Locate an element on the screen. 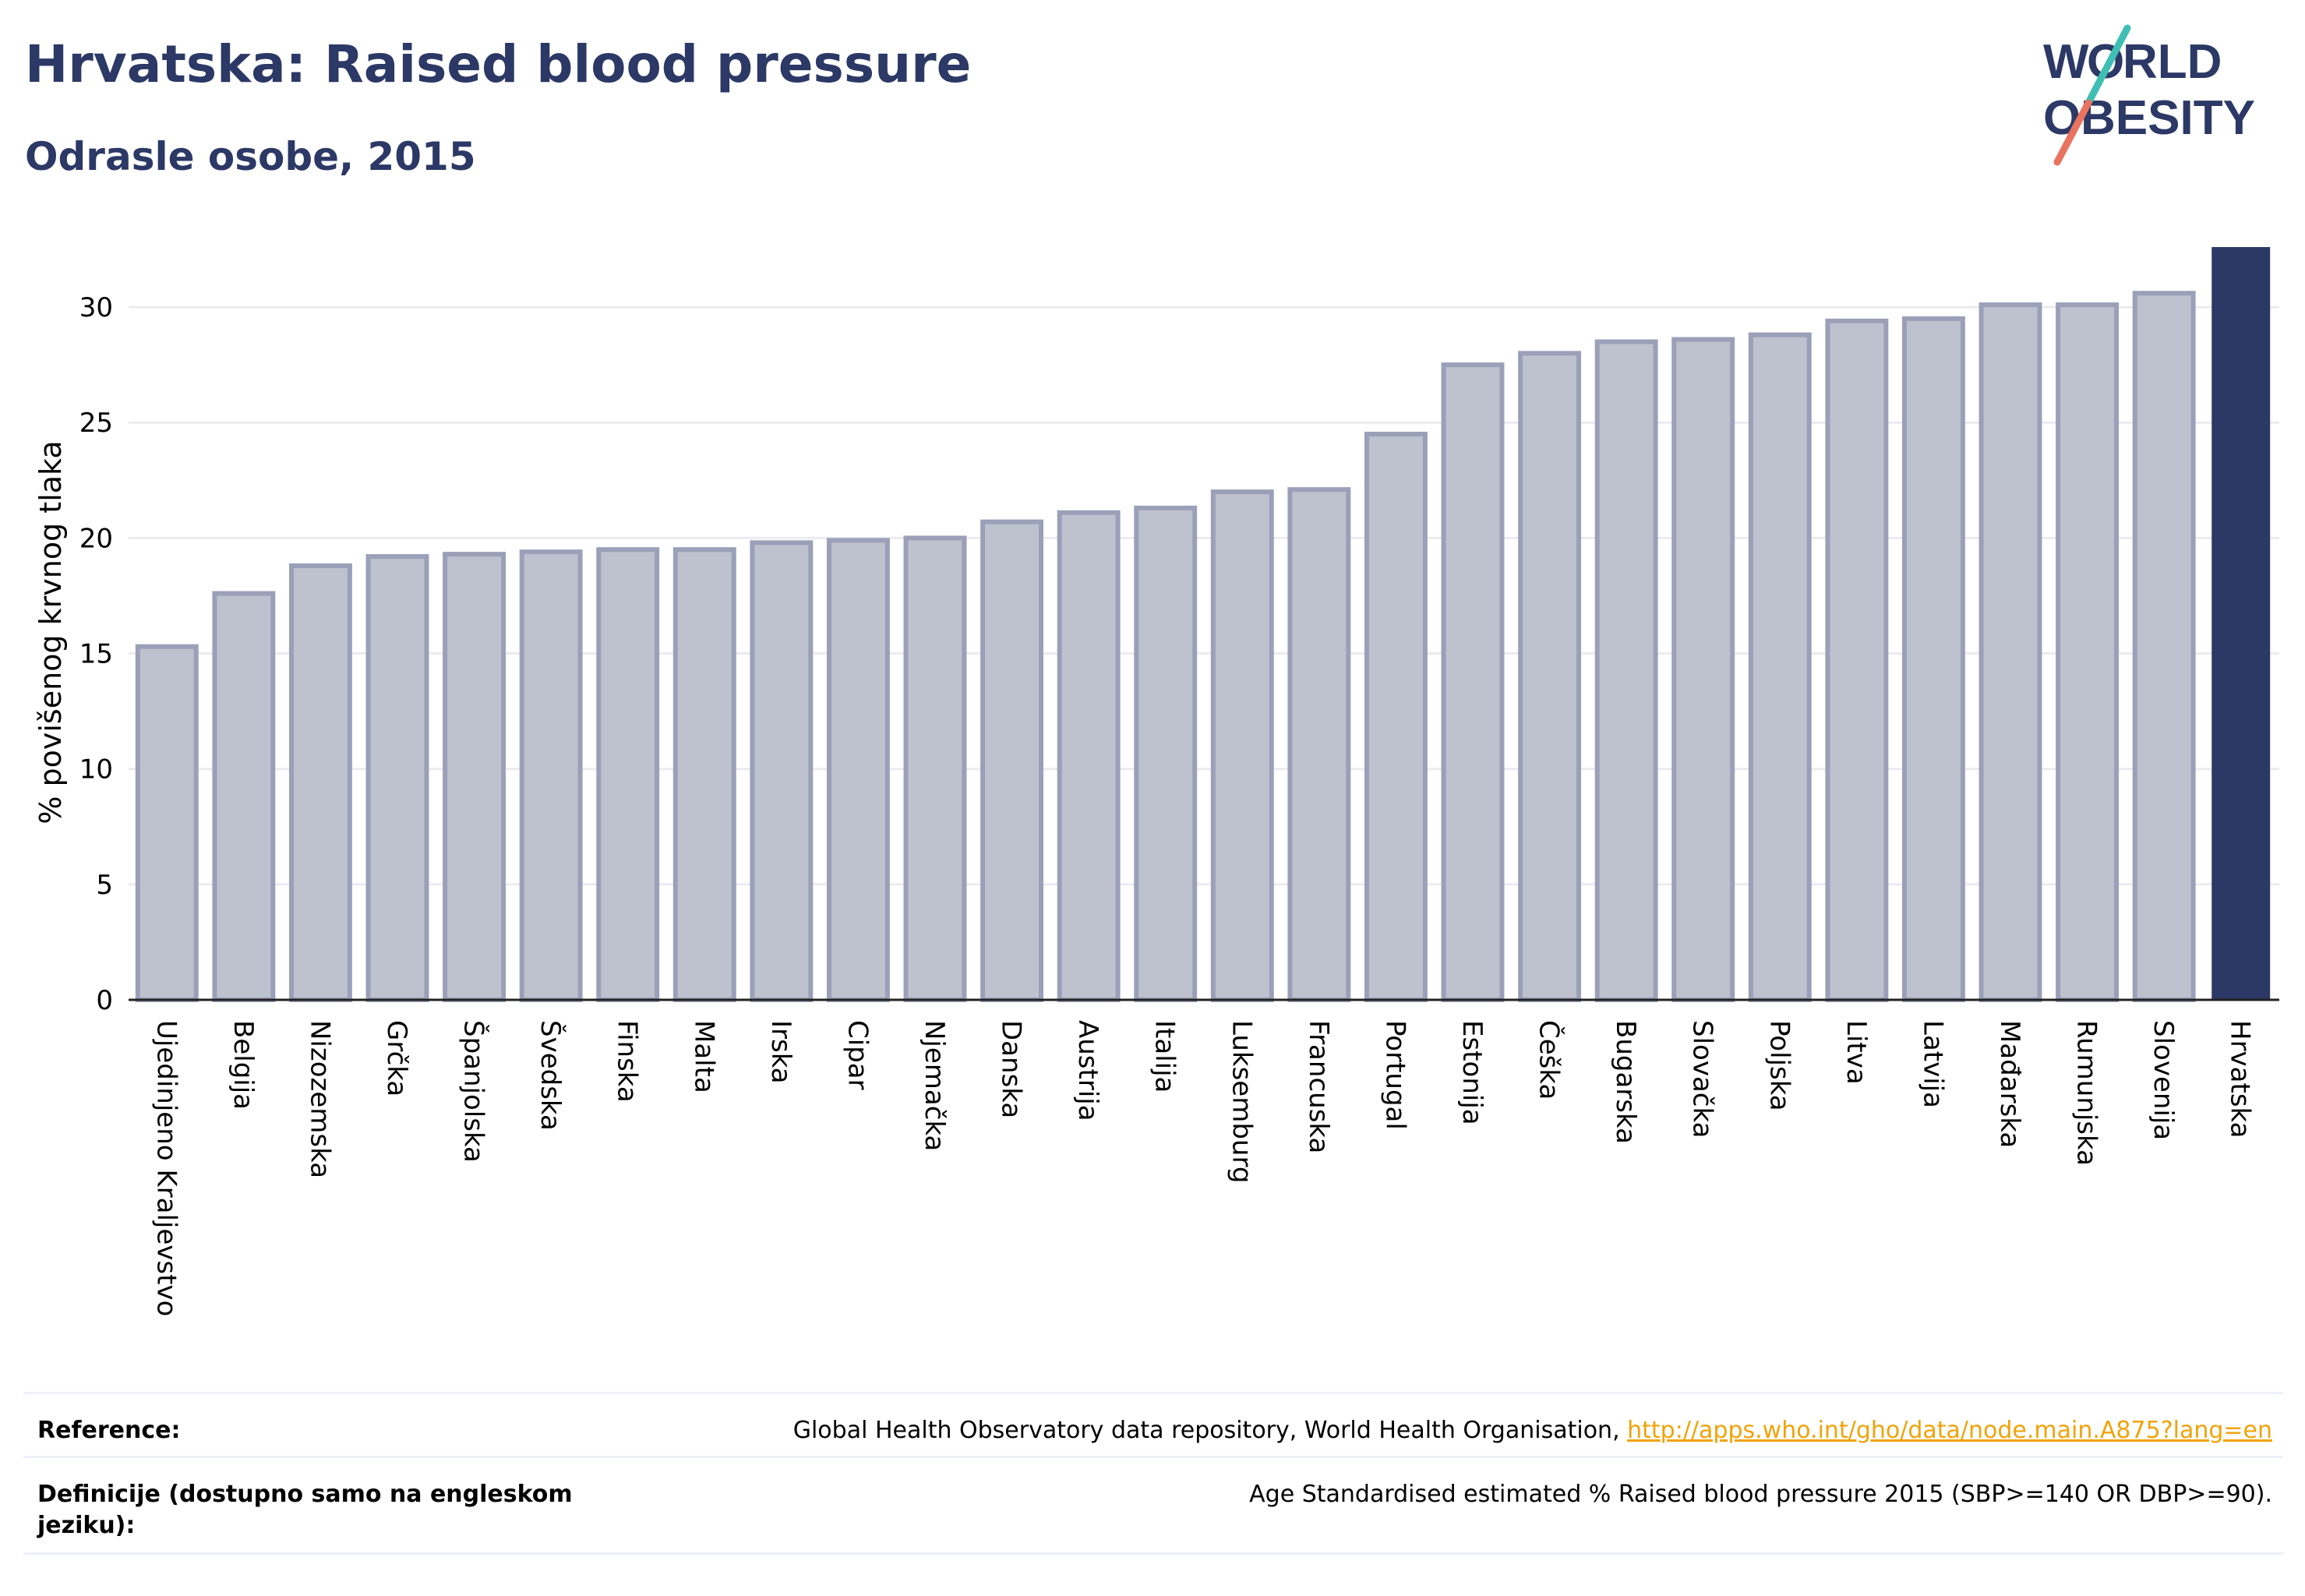 The height and width of the screenshot is (1596, 2305). bar-estonija is located at coordinates (1473, 682).